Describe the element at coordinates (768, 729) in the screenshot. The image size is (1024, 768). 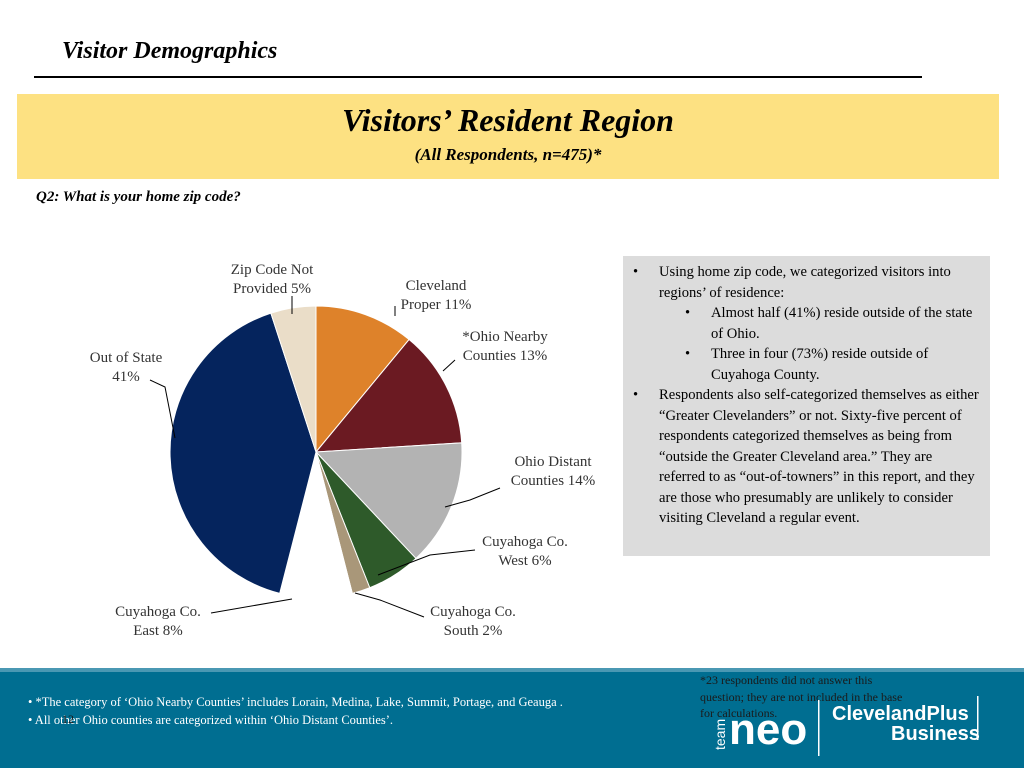
I see `logo-neo-text: neo` at that location.